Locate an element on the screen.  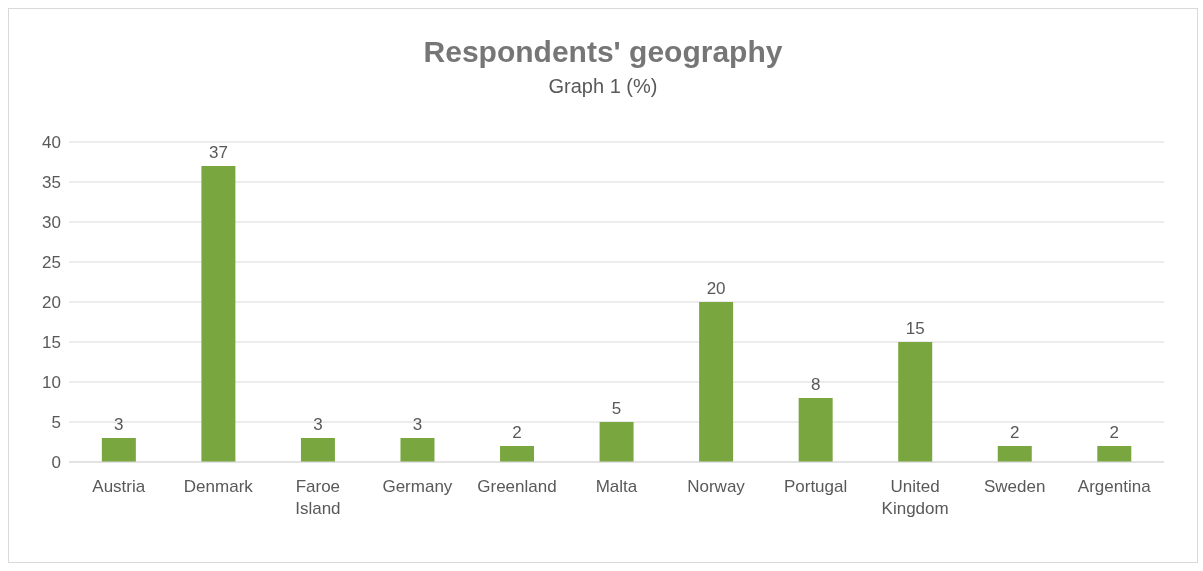
y-tick-label: 10 is located at coordinates (51, 383).